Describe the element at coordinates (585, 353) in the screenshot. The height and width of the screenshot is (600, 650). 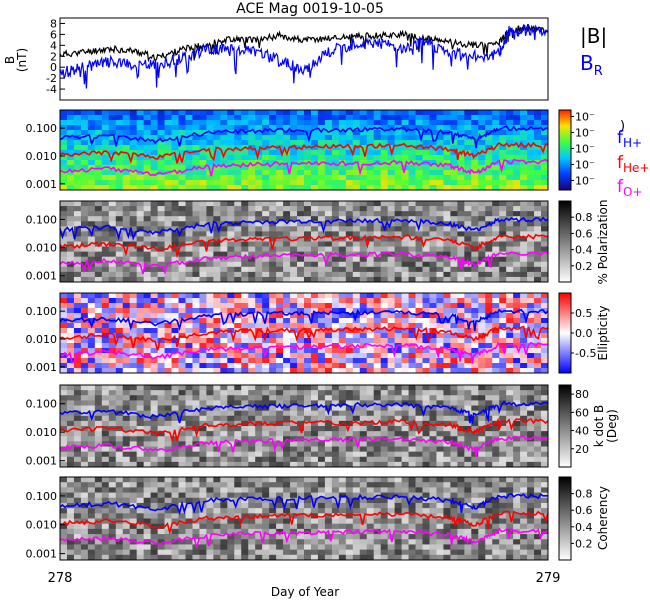
I see `colorbar-tick-label: -0.5` at that location.